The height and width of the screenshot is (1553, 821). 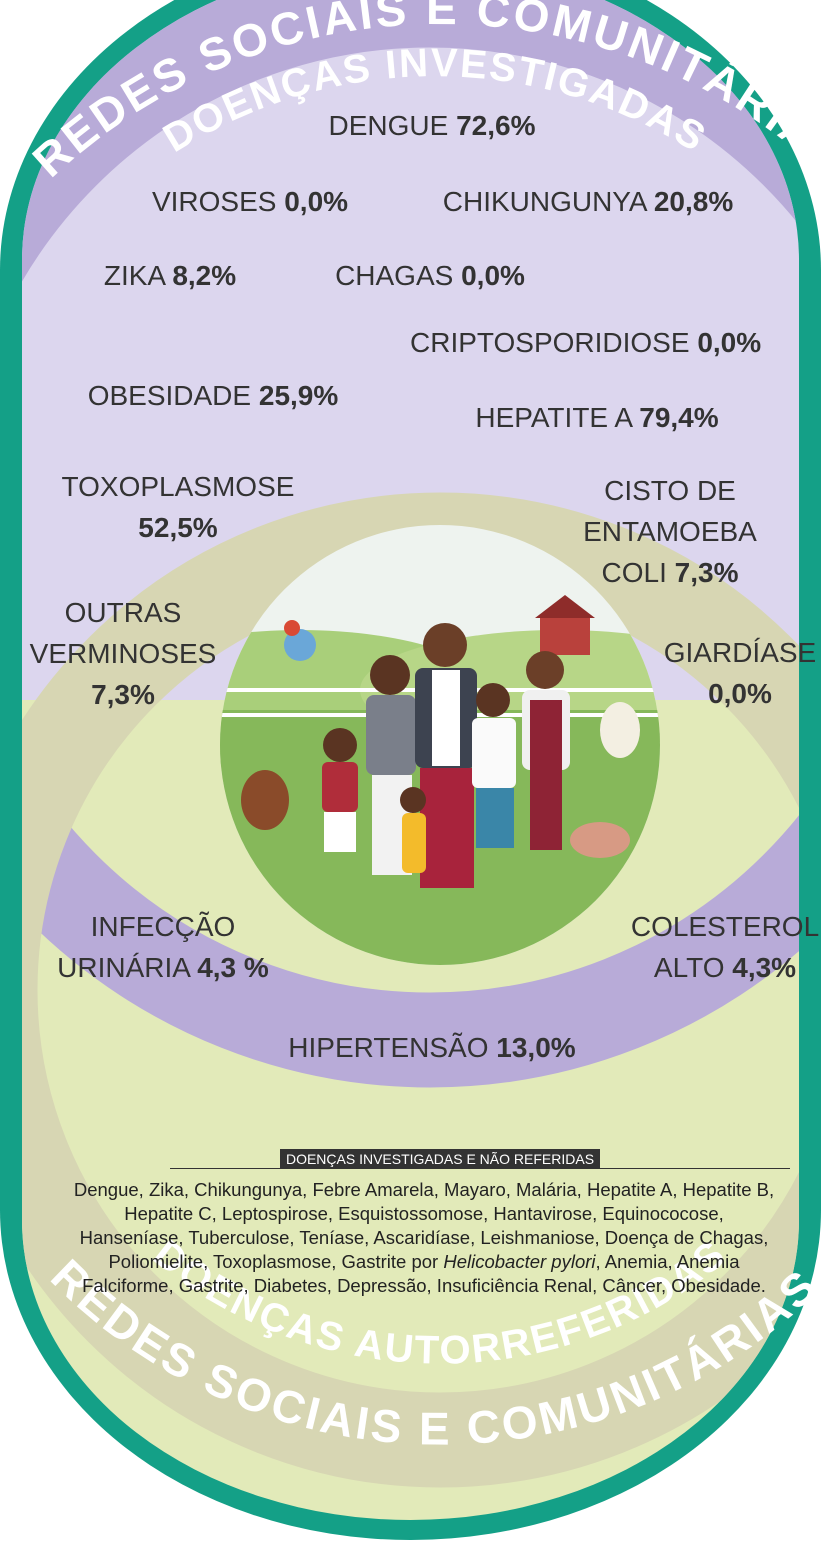 I want to click on disease-label: VERMINOSES, so click(x=123, y=653).